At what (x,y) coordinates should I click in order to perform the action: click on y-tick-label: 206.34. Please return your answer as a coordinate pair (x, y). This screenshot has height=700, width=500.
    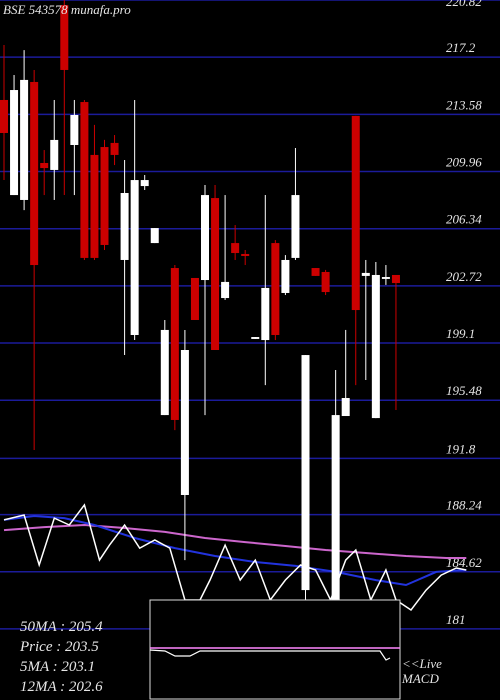
    Looking at the image, I should click on (464, 219).